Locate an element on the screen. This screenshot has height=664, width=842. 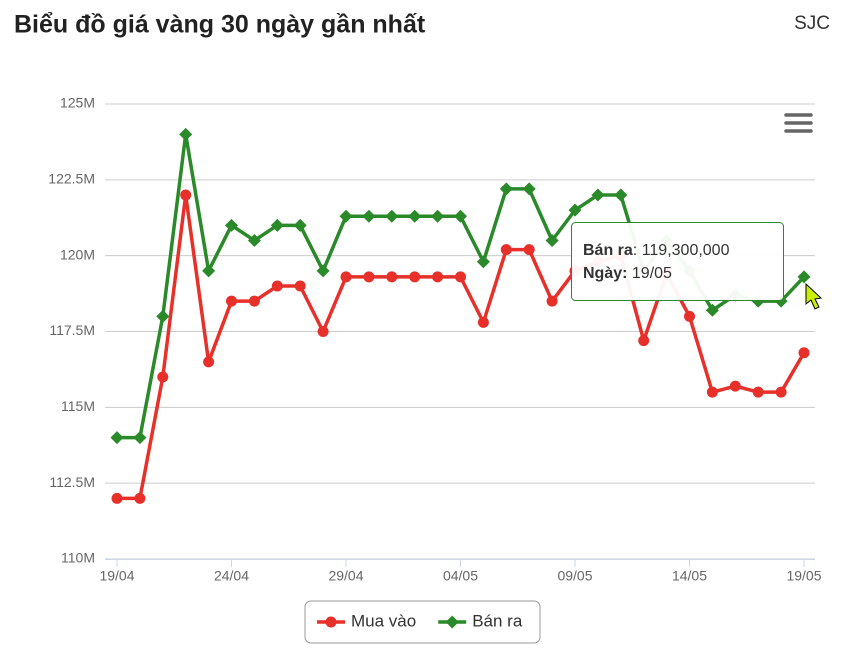
legend-item: Bán ra is located at coordinates (480, 620).